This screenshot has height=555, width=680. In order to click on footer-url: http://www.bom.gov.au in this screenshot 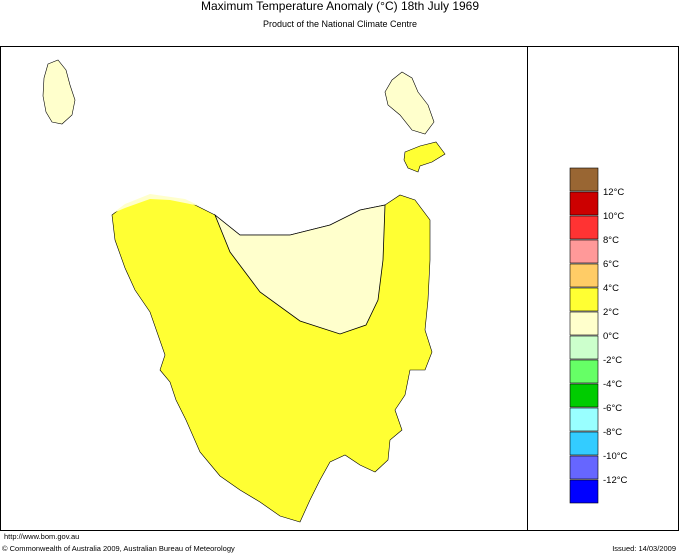, I will do `click(41, 536)`.